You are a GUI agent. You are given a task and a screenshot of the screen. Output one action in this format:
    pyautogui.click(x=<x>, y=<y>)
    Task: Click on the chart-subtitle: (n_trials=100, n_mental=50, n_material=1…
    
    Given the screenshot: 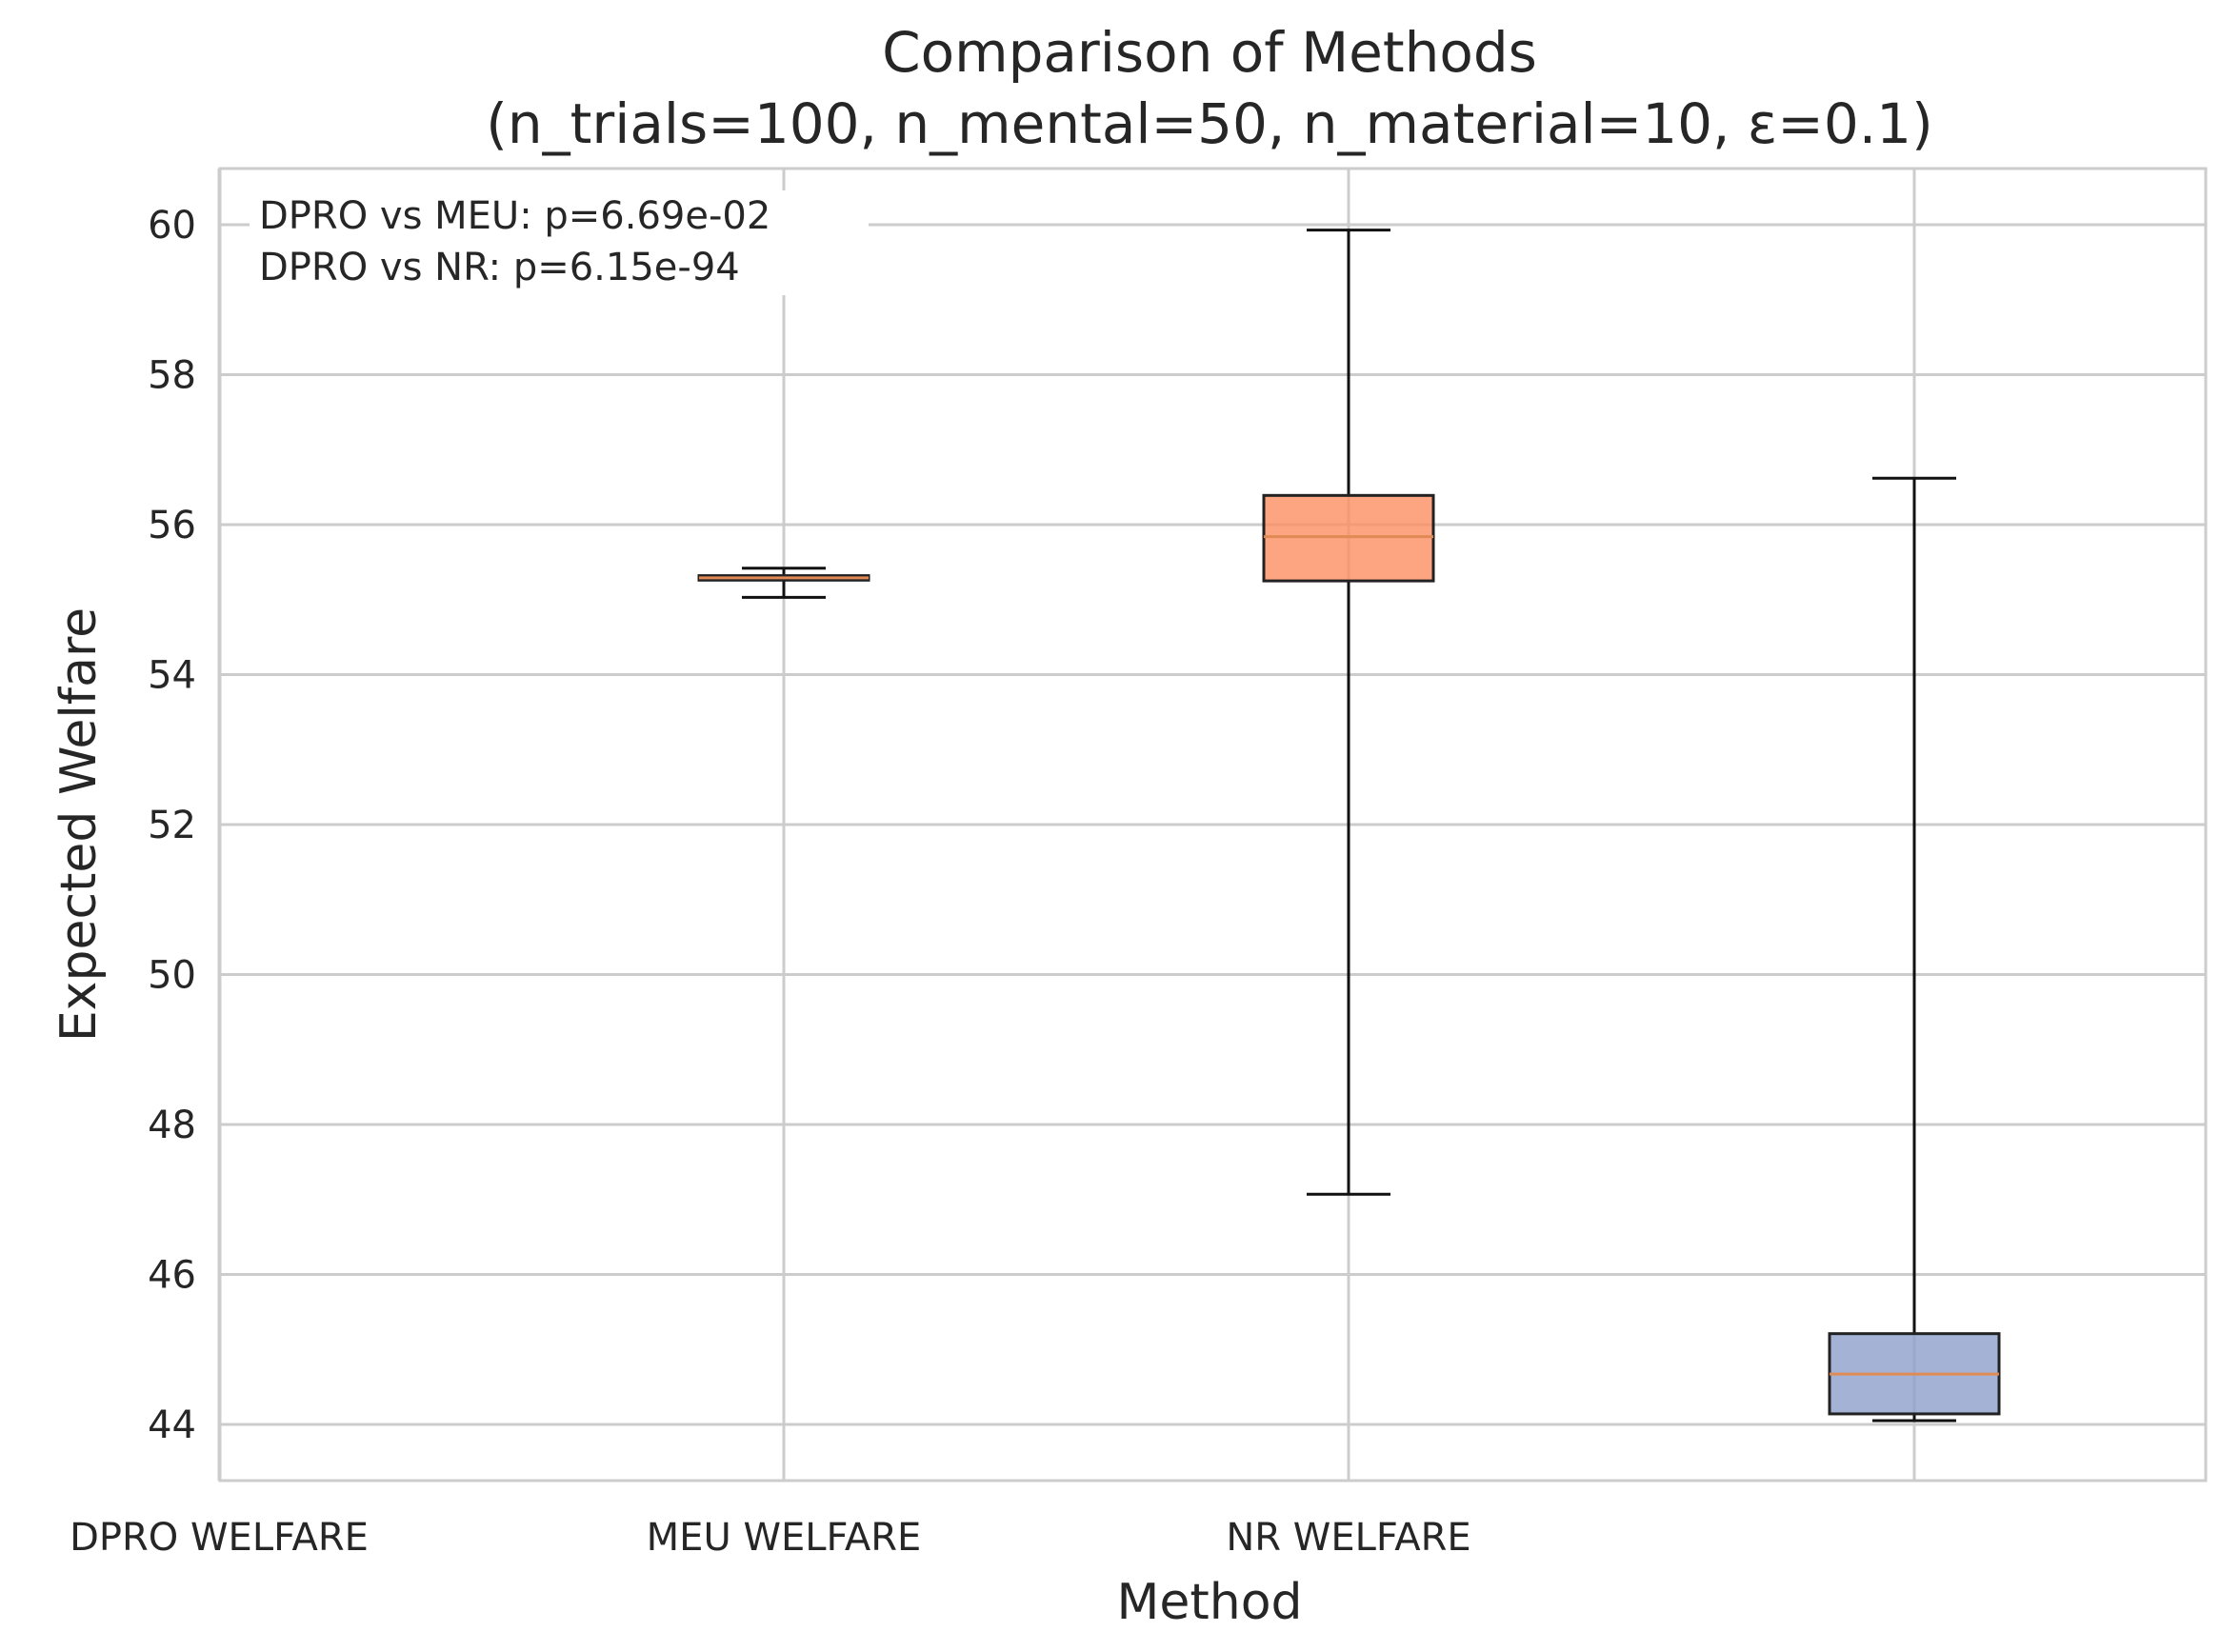 What is the action you would take?
    pyautogui.click(x=1209, y=123)
    